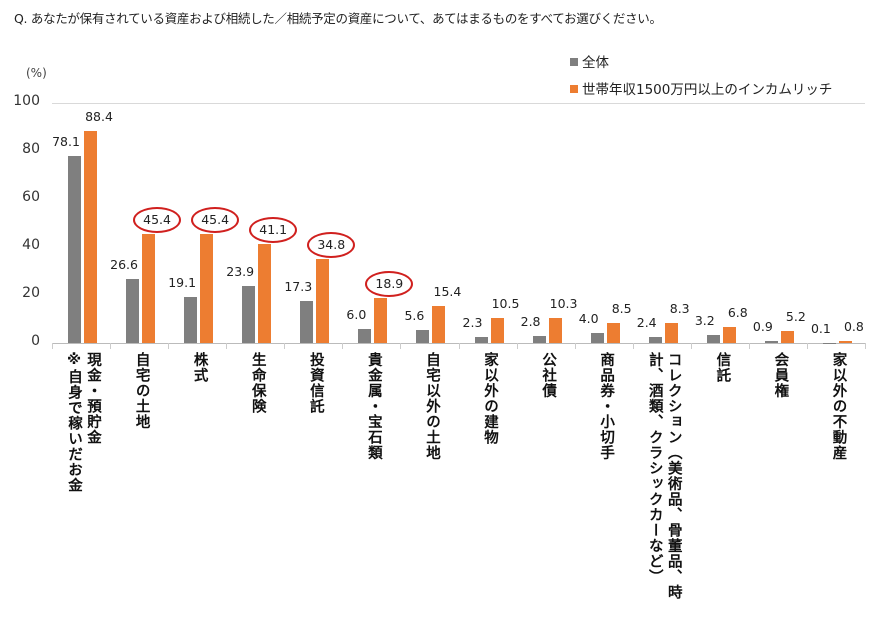  Describe the element at coordinates (853, 327) in the screenshot. I see `data-label: 0.8` at that location.